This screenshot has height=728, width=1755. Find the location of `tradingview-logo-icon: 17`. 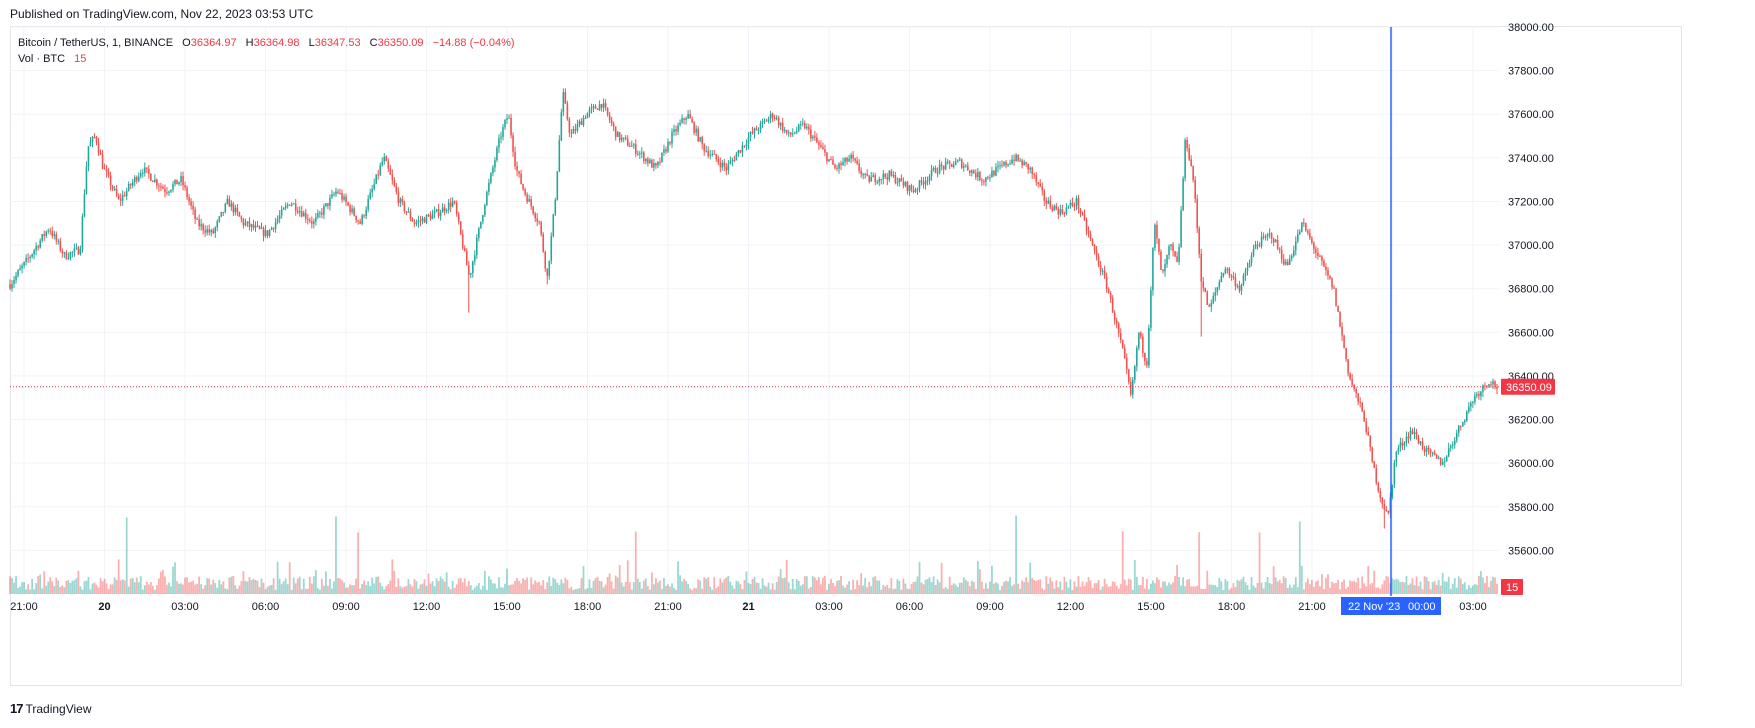

tradingview-logo-icon: 17 is located at coordinates (17, 708).